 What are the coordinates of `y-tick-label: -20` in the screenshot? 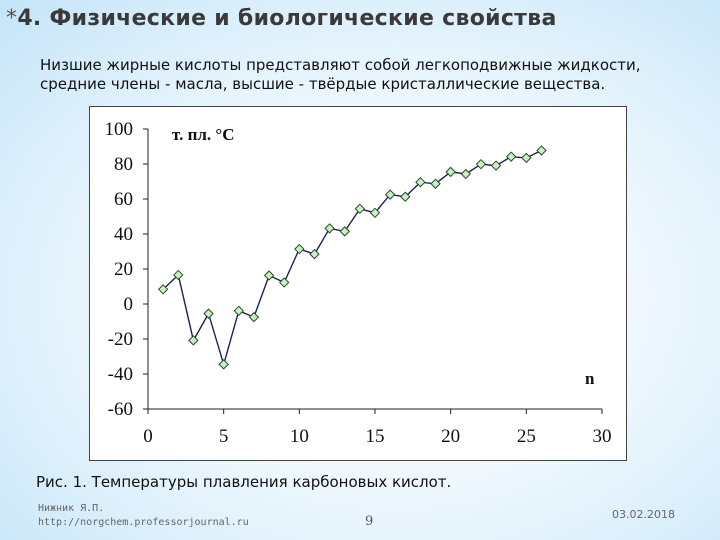 It's located at (120, 339).